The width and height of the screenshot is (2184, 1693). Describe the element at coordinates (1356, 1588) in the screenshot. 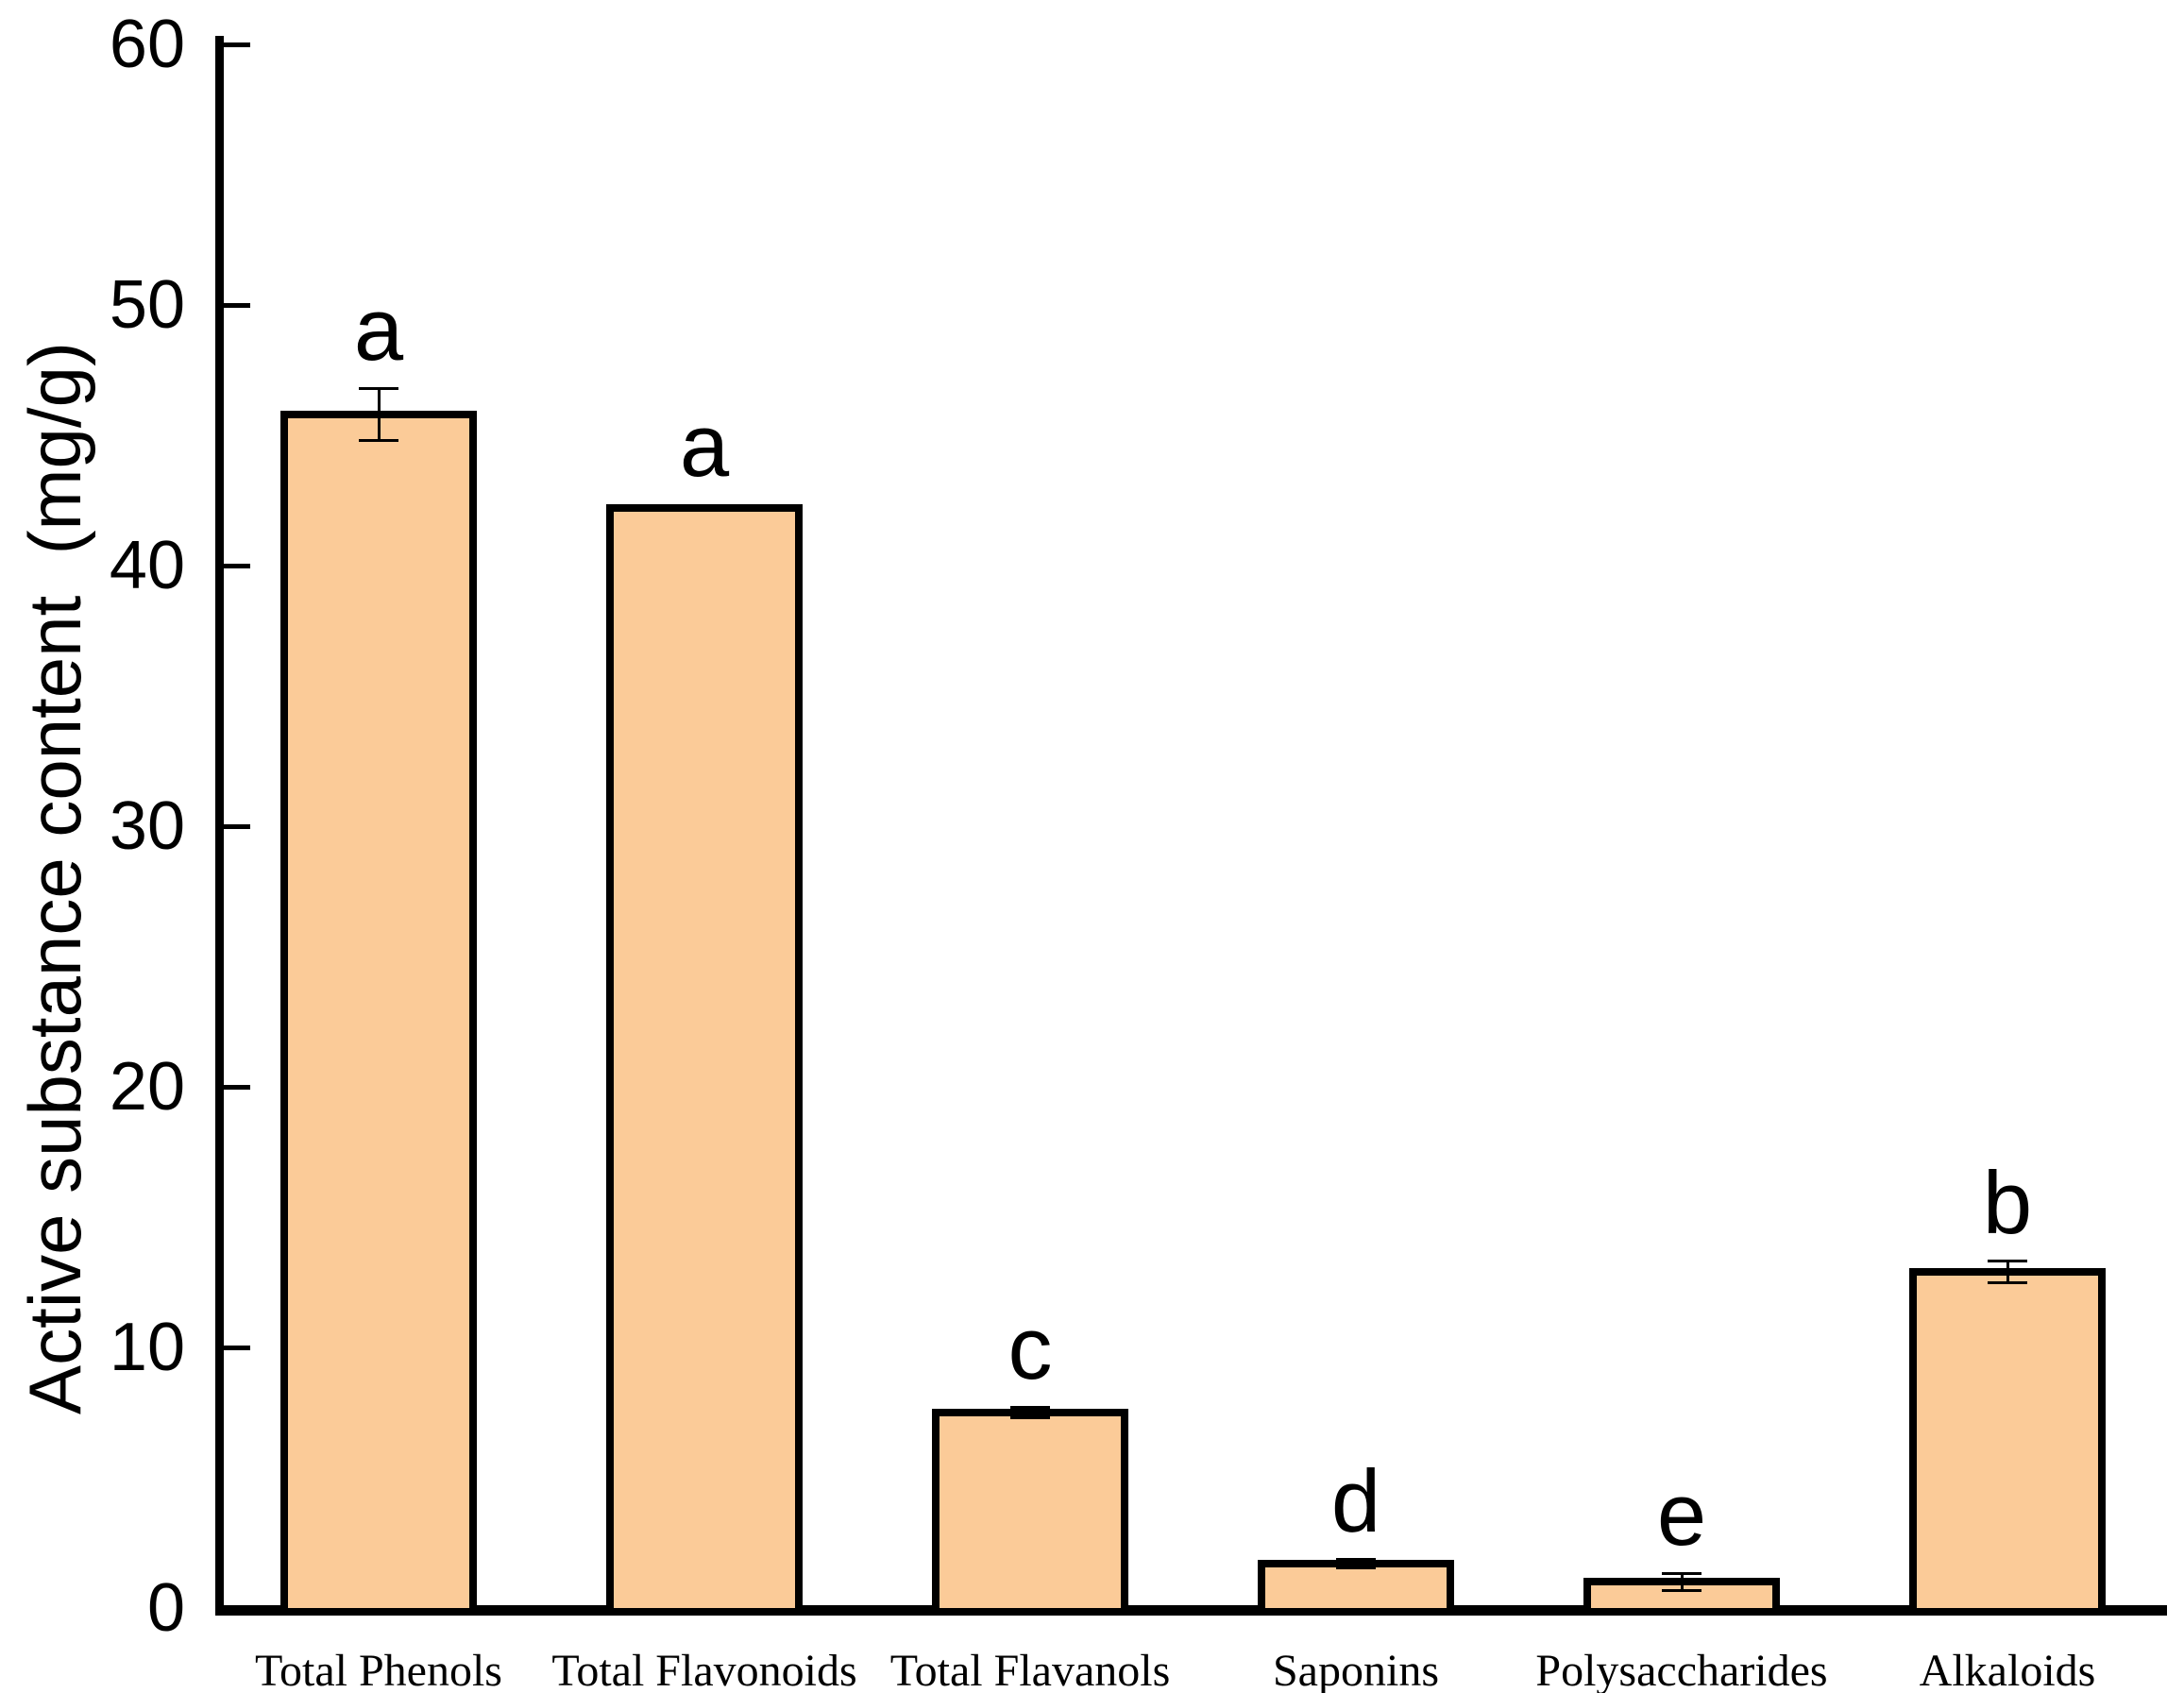

I see `bar-saponins` at that location.